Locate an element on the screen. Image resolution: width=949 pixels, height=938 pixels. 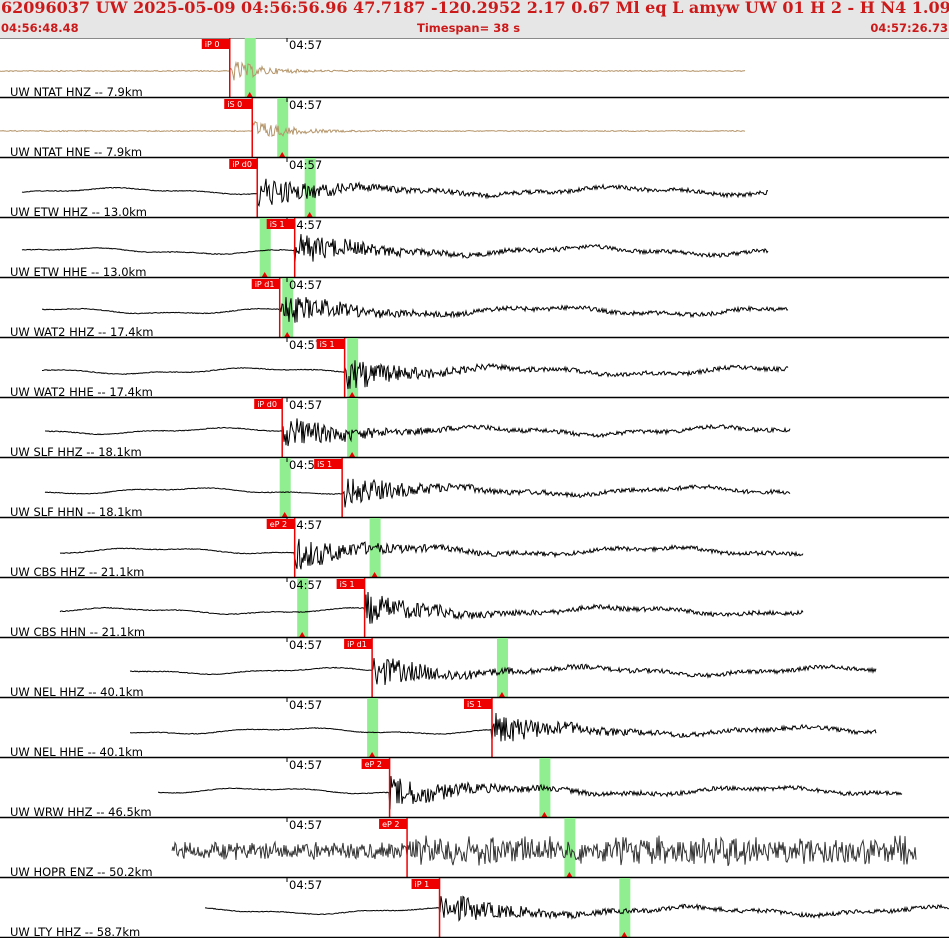
channel-label: UW CBS HHZ -- 21.1km is located at coordinates (77, 572).